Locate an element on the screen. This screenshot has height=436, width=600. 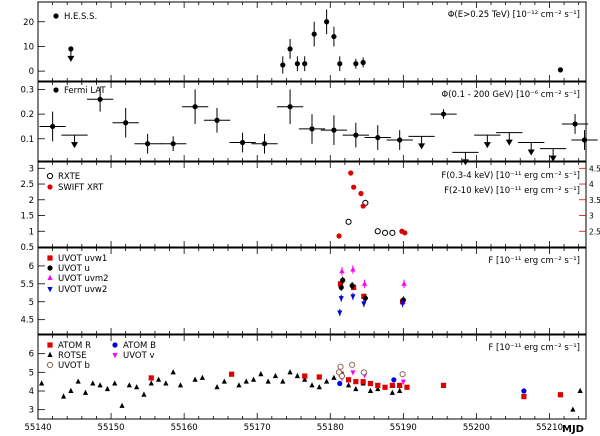
series-uvot-b is located at coordinates (370, 370).